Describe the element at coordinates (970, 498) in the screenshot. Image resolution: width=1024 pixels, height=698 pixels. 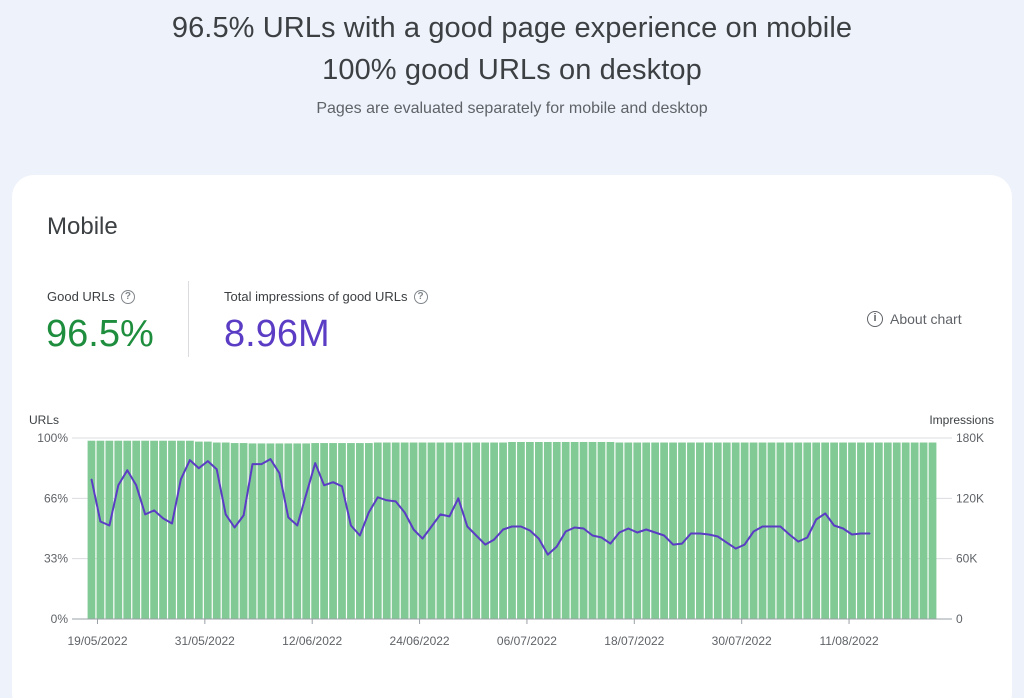
I see `y-right-tick-label: 120K` at that location.